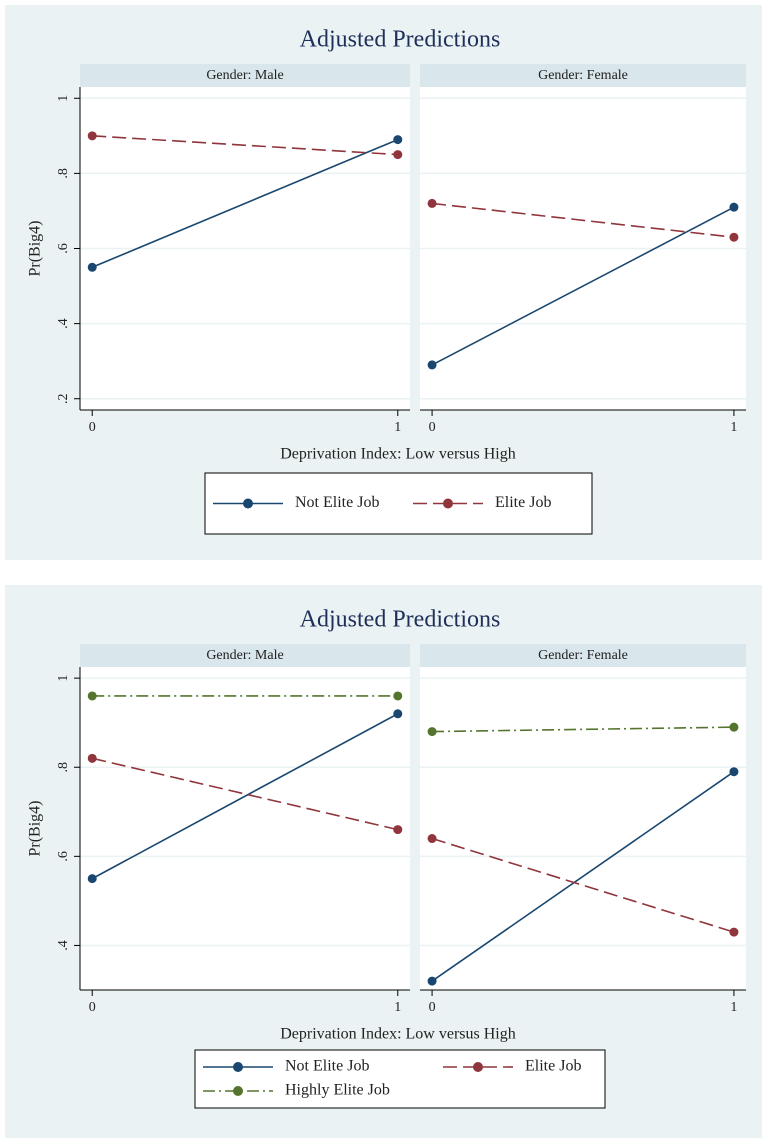 The height and width of the screenshot is (1138, 762). I want to click on legend, so click(400, 1079).